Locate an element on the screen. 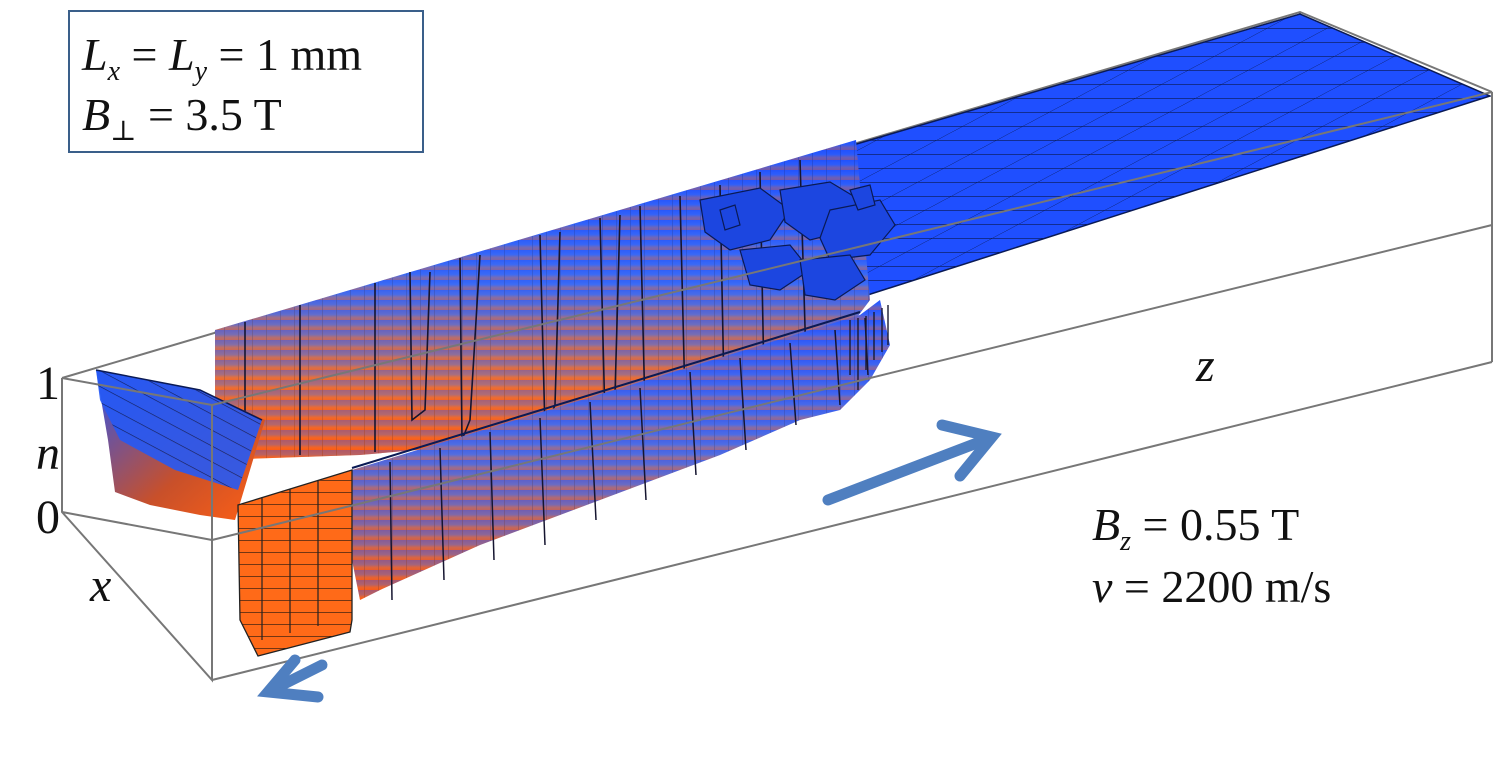  n-axis-bottom-tick: 0 is located at coordinates (48, 517).